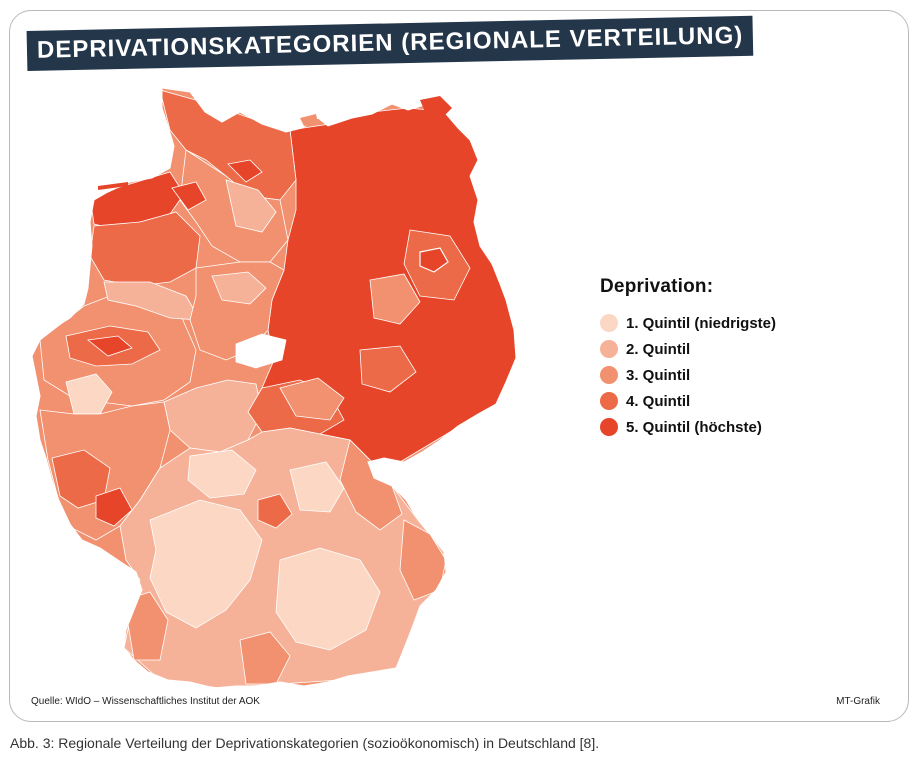  Describe the element at coordinates (206, 564) in the screenshot. I see `region-south-q1a` at that location.